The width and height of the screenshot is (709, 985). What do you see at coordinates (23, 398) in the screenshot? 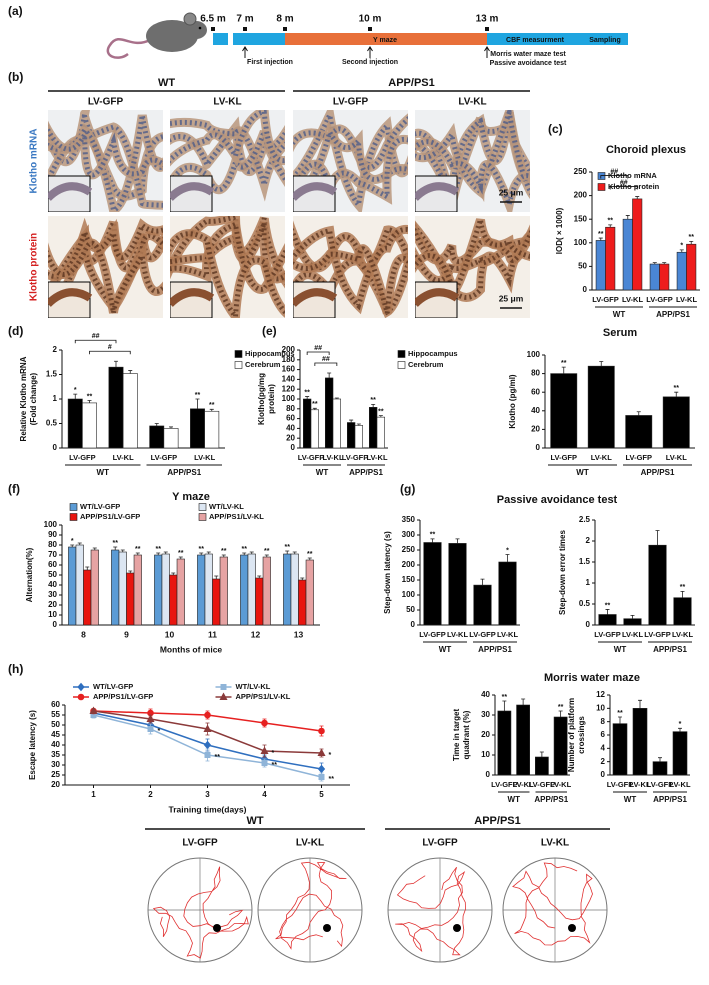
I see `y-axis-label: Relative Klotho mRNA` at bounding box center [23, 398].